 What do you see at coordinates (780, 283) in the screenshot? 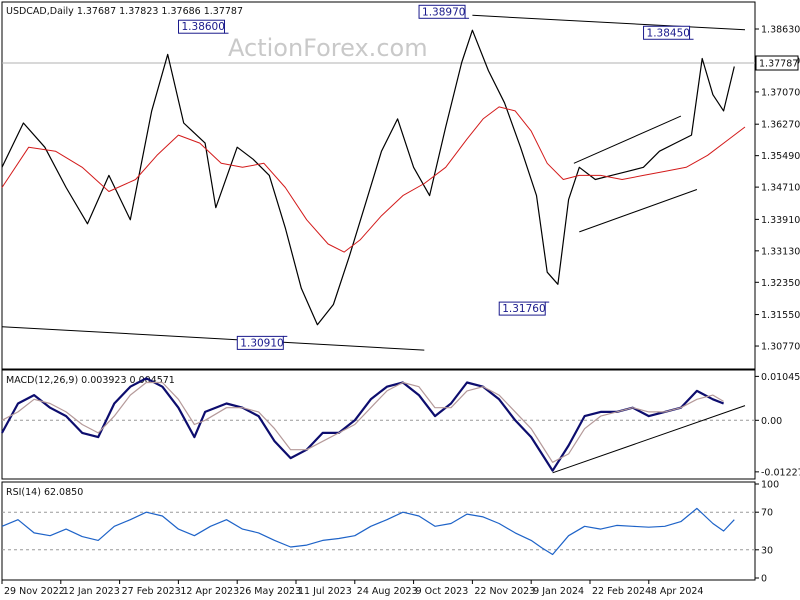
I see `y-tick-label: 1.32350` at bounding box center [780, 283].